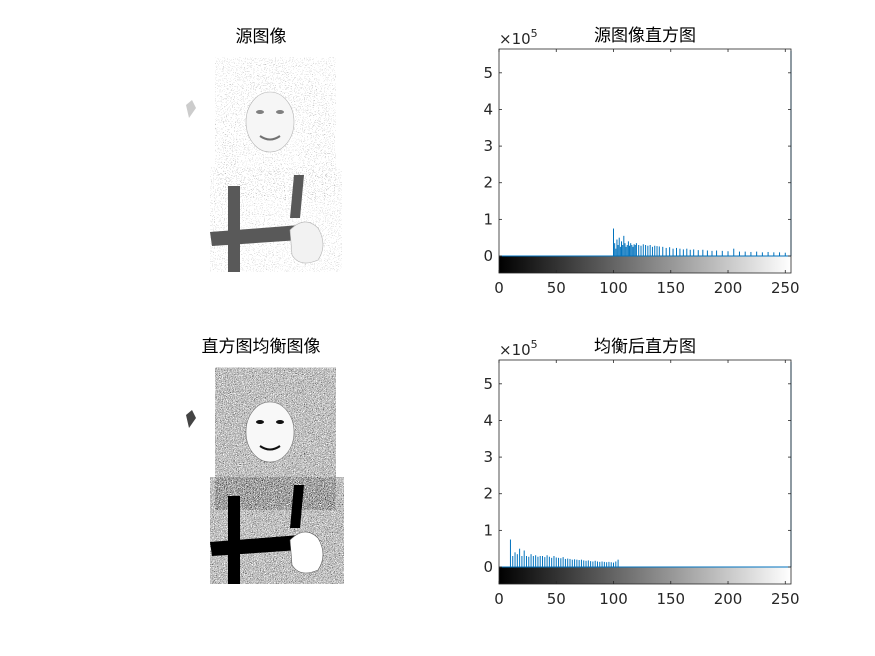 The width and height of the screenshot is (875, 656). I want to click on source-histogram: 源图像直方图 ×10⁵ 0 50 100 150 200 250 0 1 2 3 4 5, so click(641, 161).